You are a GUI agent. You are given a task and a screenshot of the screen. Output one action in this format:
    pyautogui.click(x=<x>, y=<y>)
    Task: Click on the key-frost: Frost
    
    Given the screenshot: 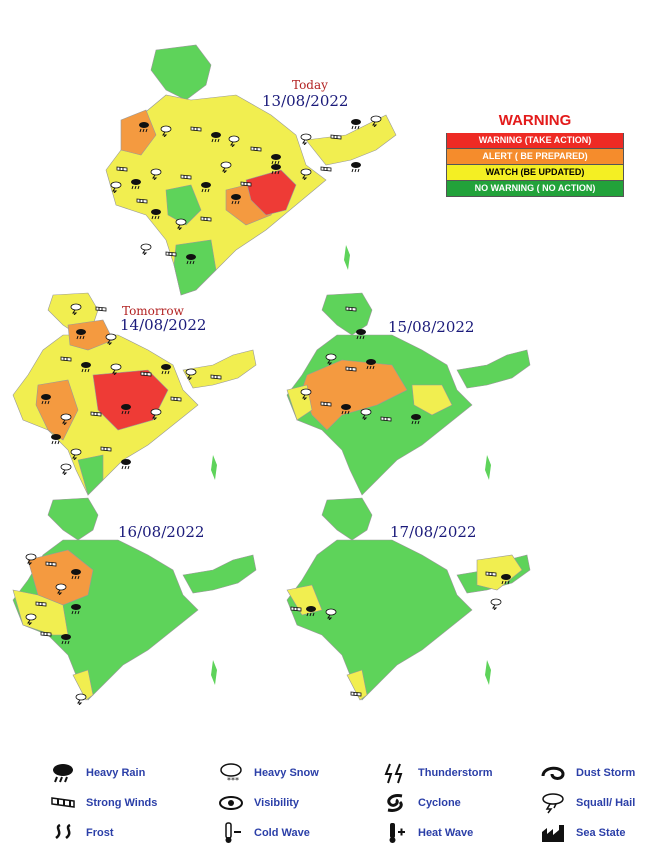 What is the action you would take?
    pyautogui.click(x=82, y=833)
    